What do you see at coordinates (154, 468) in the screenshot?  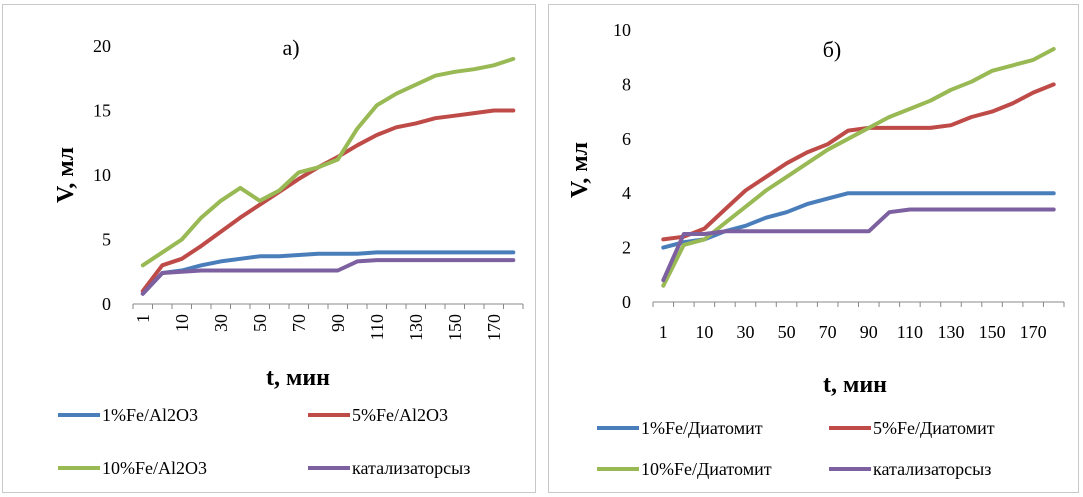 I see `chart-a-legend-label-3: 10%Fe/Al2O3` at bounding box center [154, 468].